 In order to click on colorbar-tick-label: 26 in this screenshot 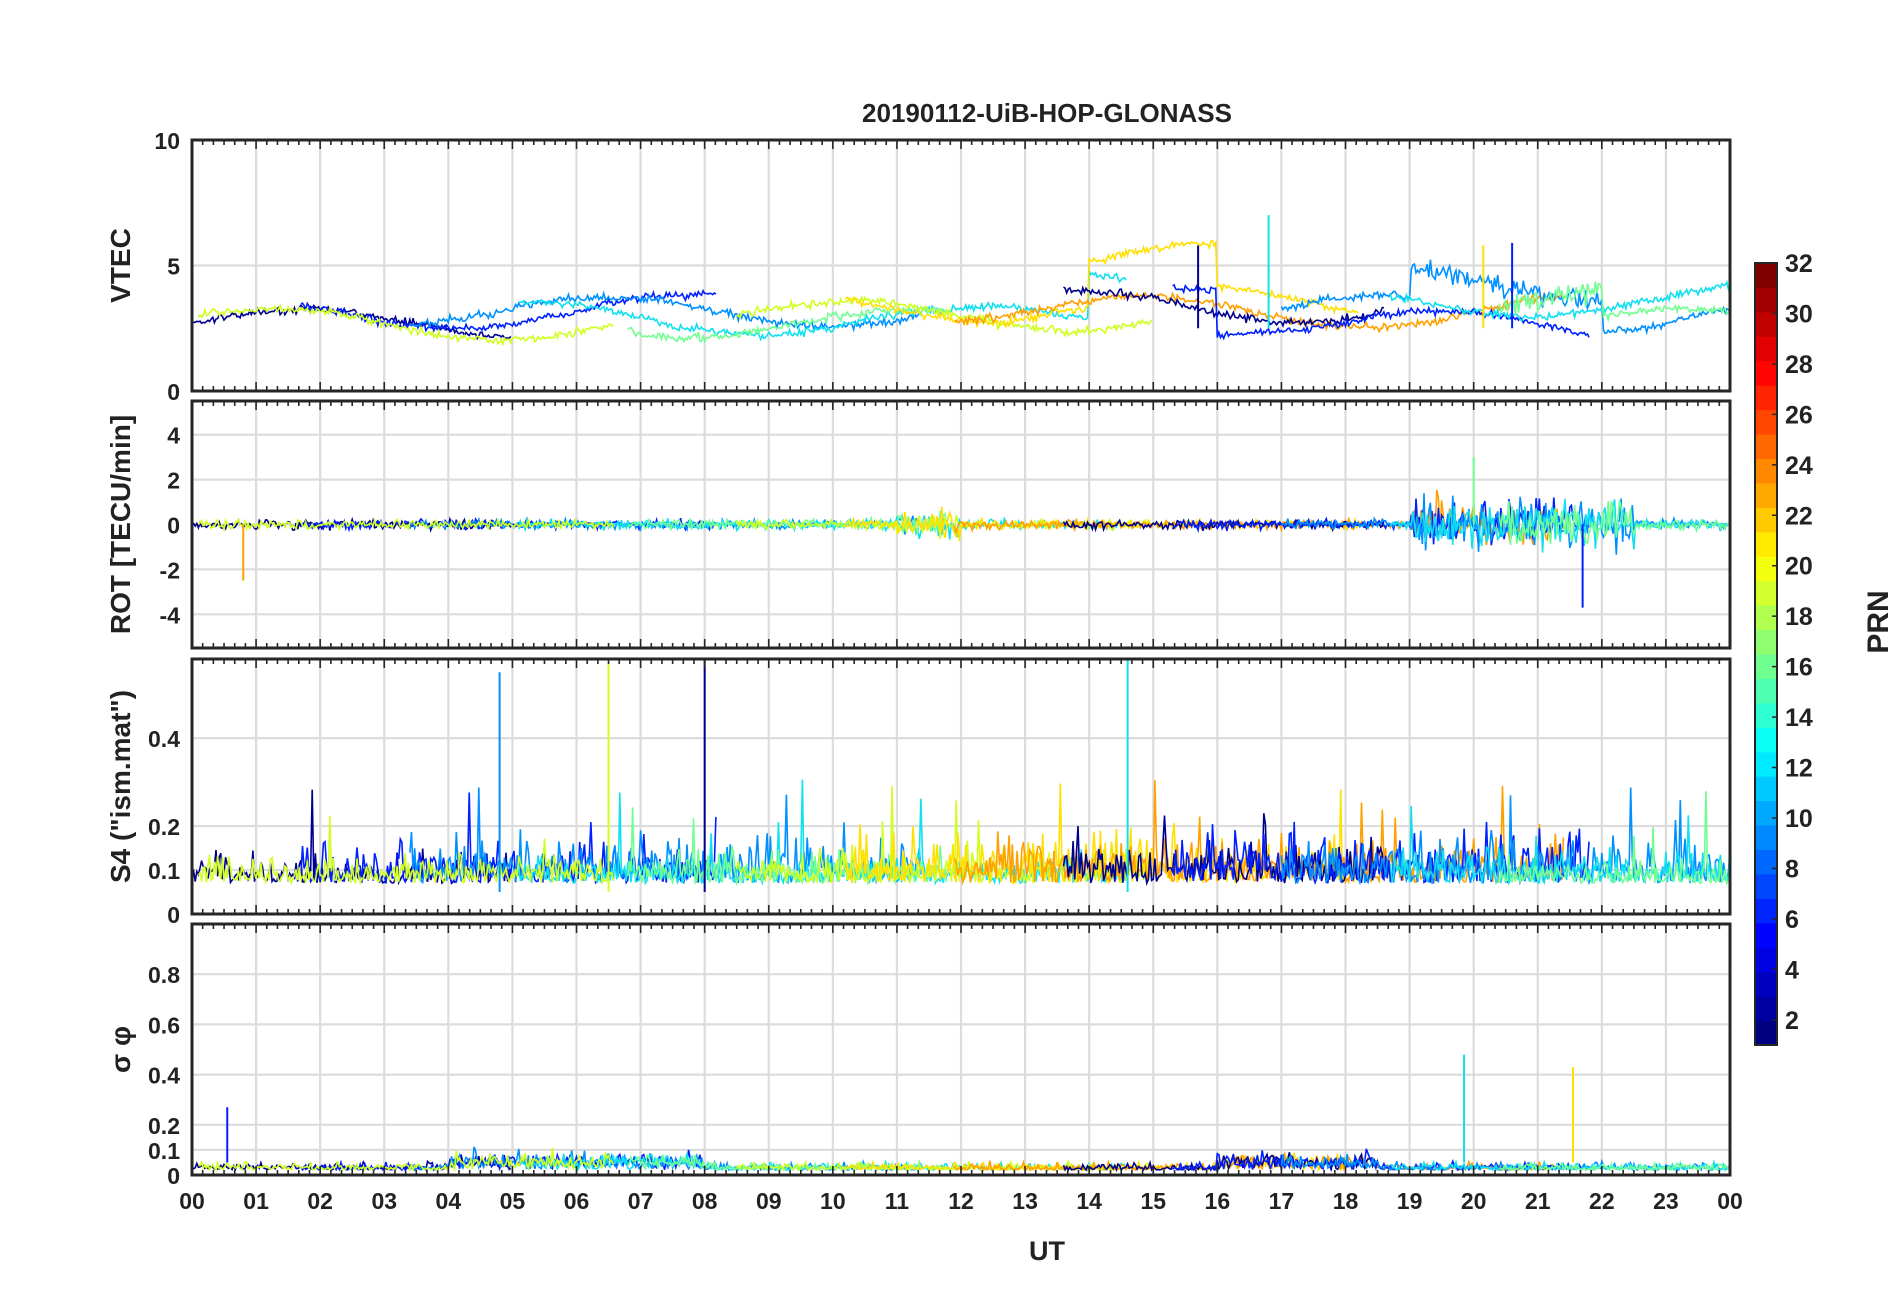, I will do `click(1799, 415)`.